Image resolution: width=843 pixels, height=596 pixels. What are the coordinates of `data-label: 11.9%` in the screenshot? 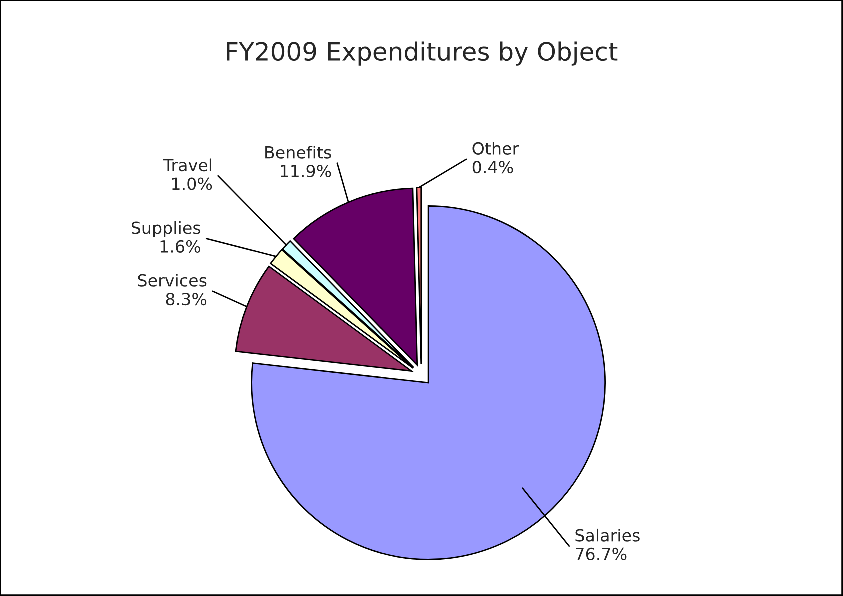 It's located at (306, 171).